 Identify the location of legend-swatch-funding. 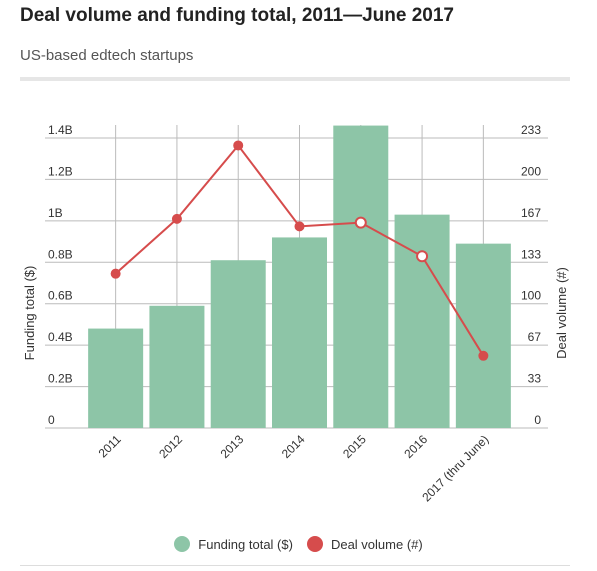
(182, 544).